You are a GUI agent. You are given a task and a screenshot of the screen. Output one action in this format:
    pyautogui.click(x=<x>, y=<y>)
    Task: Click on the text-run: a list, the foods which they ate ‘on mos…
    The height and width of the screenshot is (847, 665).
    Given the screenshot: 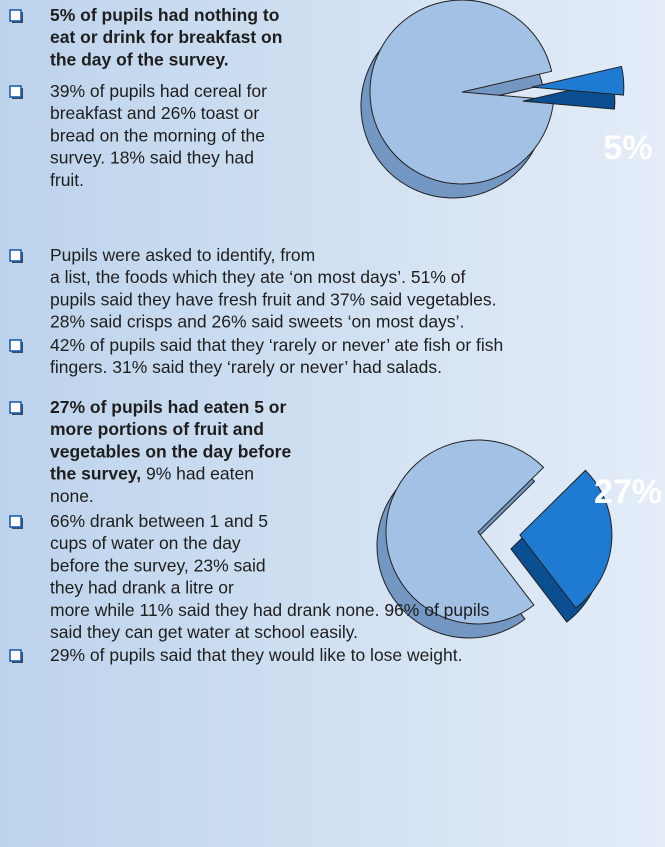 What is the action you would take?
    pyautogui.click(x=257, y=277)
    